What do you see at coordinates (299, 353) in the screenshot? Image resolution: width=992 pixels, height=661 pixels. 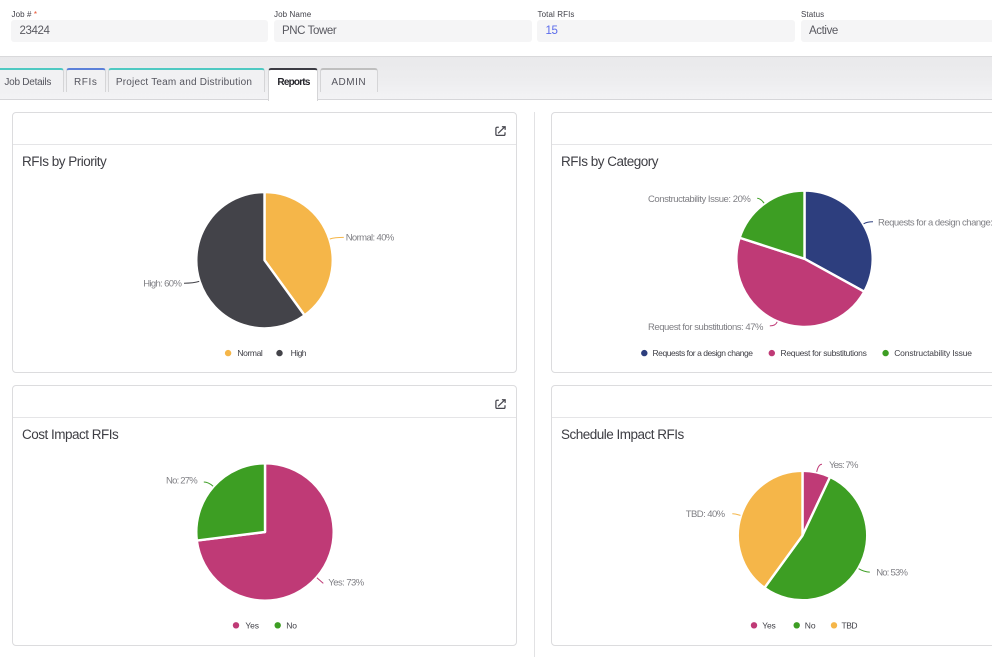 I see `svg-text: High` at bounding box center [299, 353].